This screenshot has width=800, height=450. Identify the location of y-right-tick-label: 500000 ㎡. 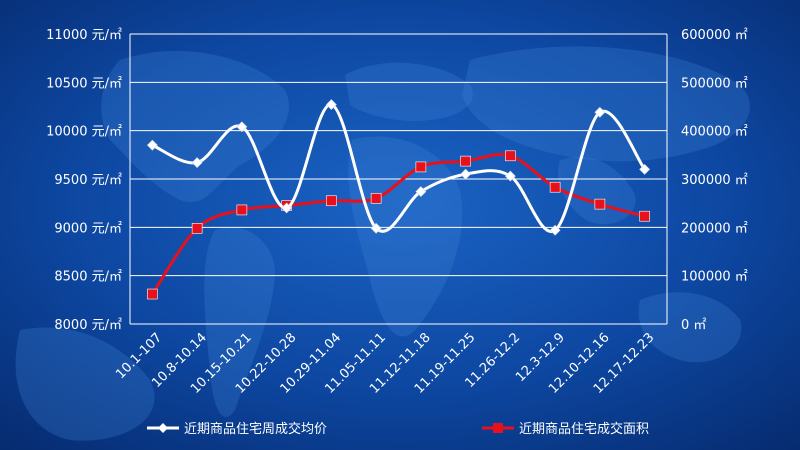
(714, 83).